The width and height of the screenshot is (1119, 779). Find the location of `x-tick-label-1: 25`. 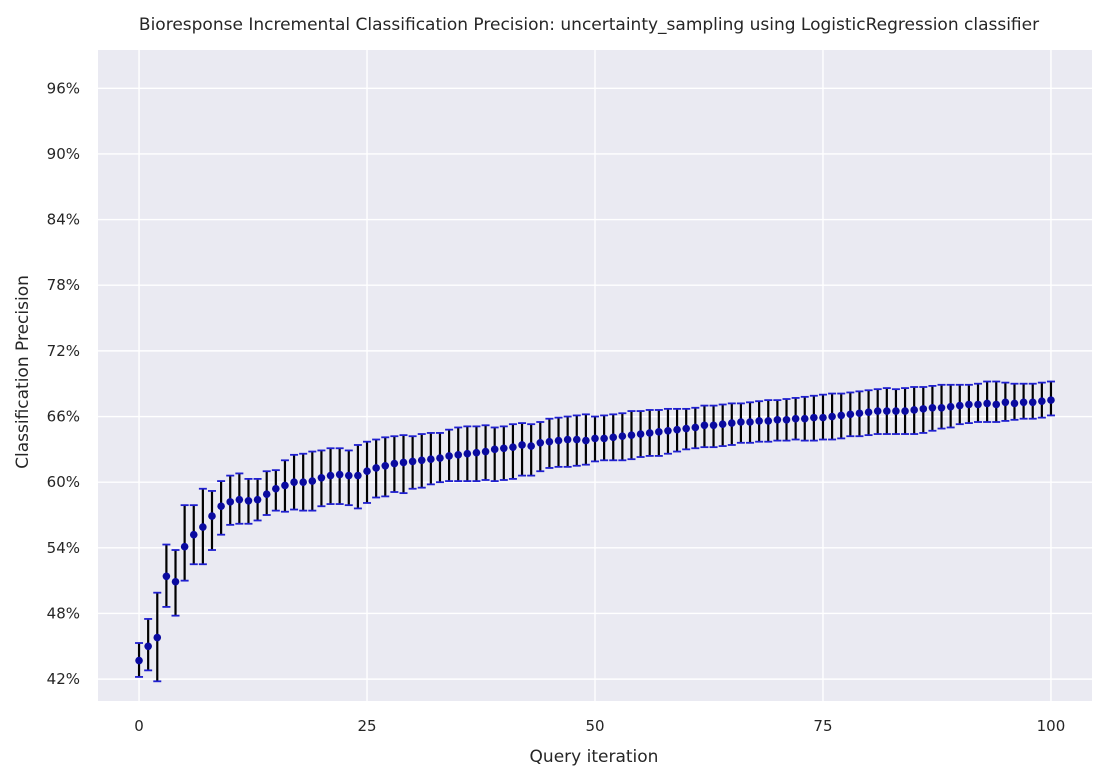

x-tick-label-1: 25 is located at coordinates (366, 726).